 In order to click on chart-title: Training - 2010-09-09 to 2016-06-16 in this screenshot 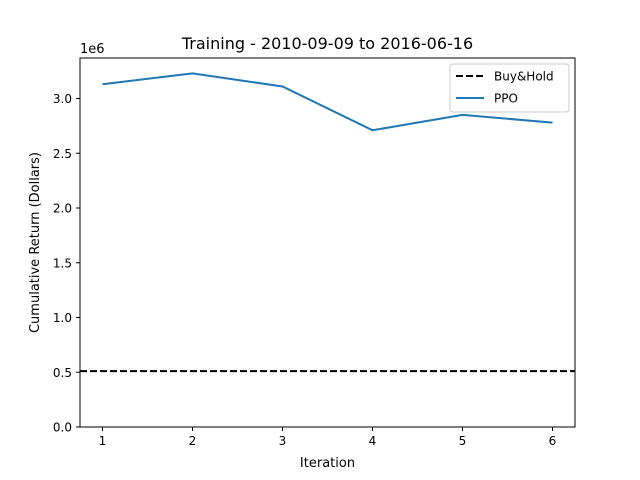, I will do `click(327, 43)`.